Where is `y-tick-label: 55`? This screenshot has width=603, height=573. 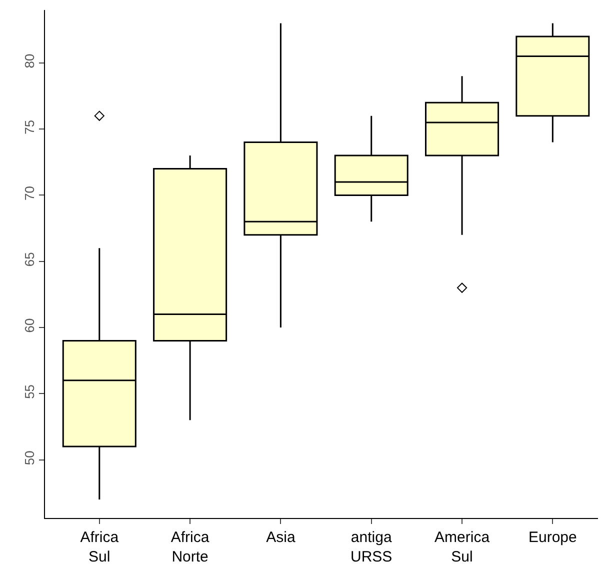 y-tick-label: 55 is located at coordinates (29, 391).